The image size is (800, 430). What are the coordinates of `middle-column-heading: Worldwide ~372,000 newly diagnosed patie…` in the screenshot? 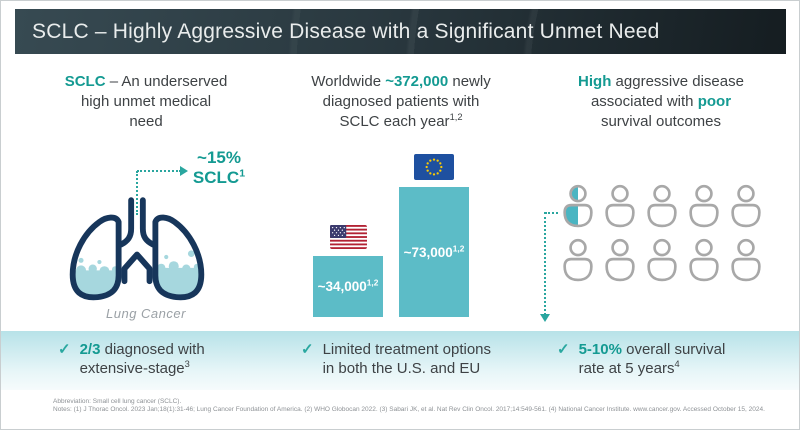 It's located at (401, 101).